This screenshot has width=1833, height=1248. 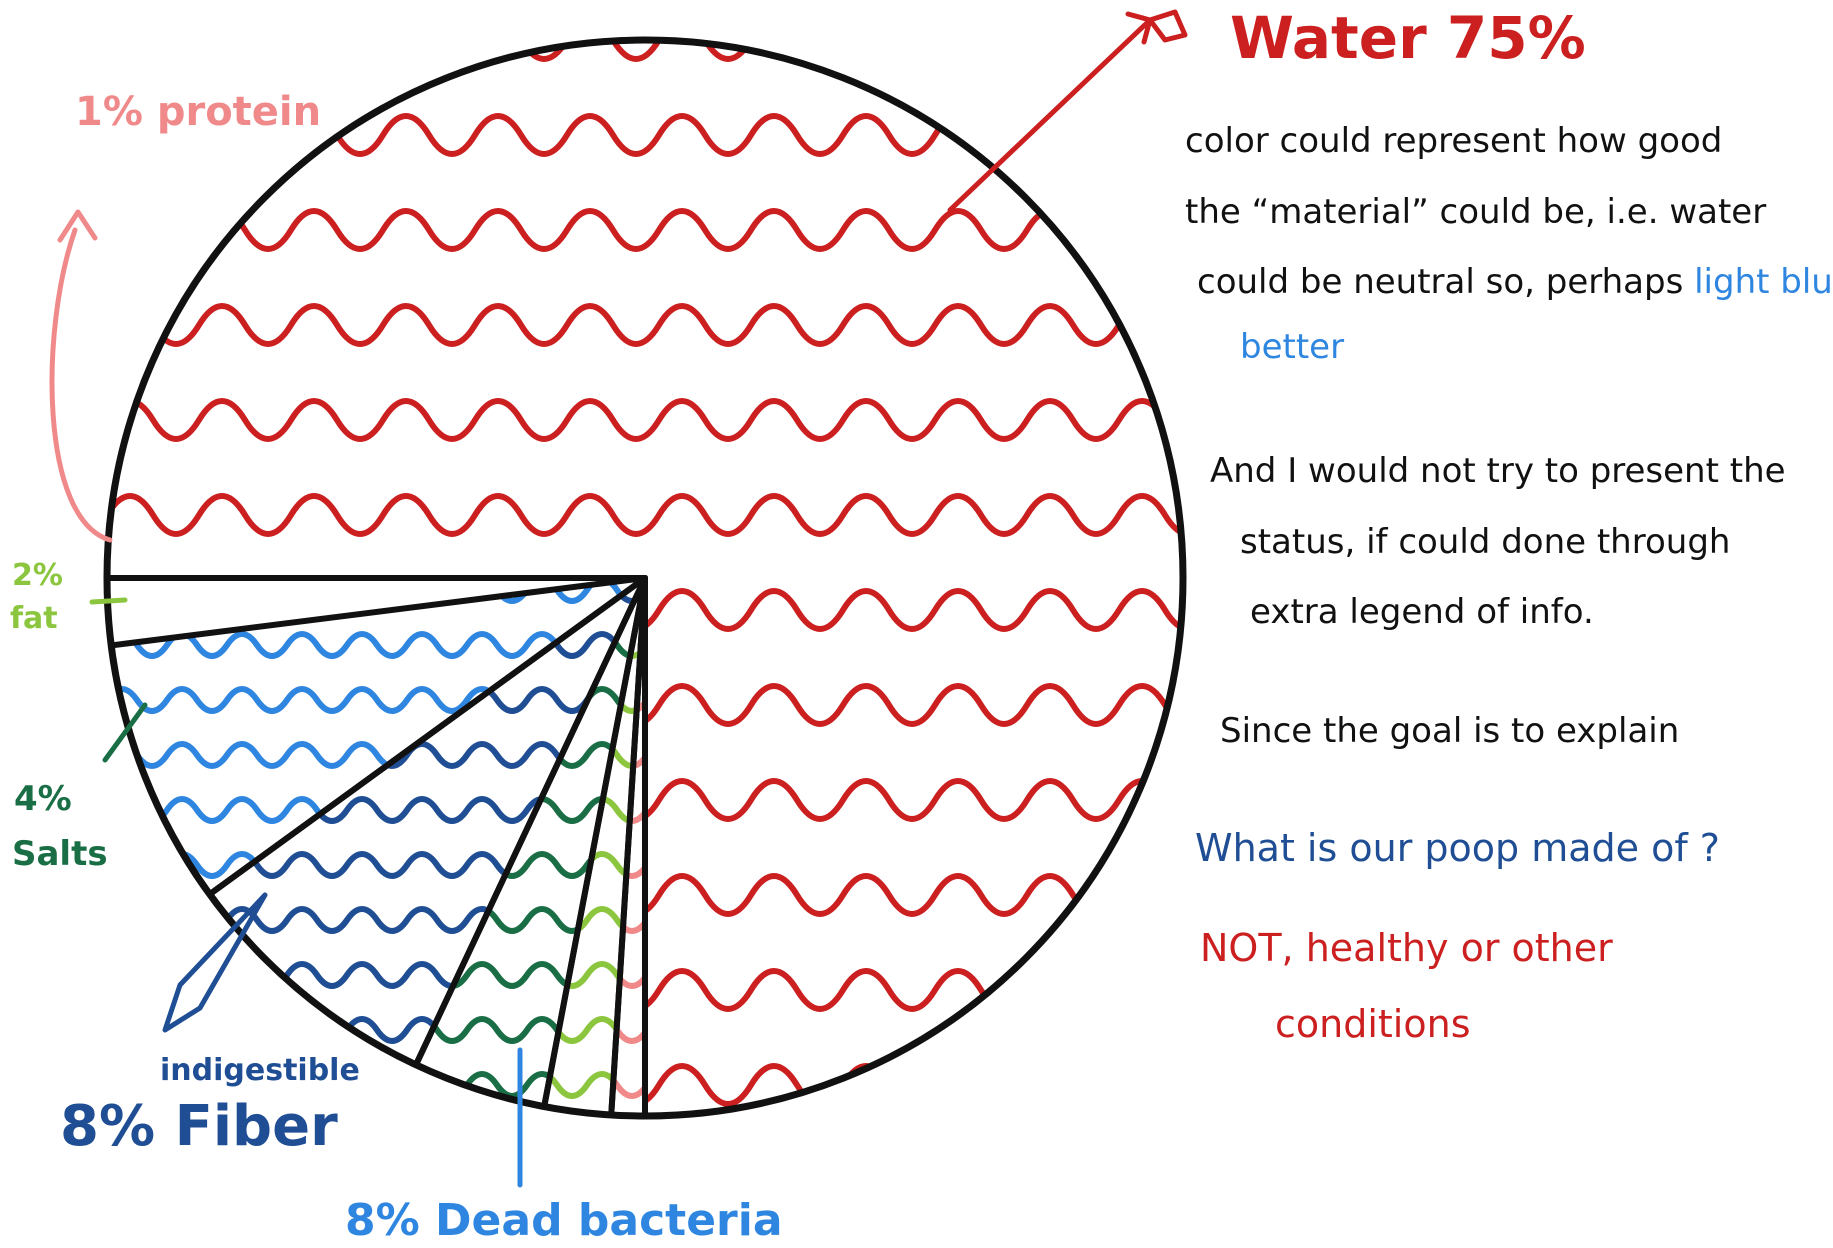 I want to click on fiber-leader-arrow, so click(x=215, y=962).